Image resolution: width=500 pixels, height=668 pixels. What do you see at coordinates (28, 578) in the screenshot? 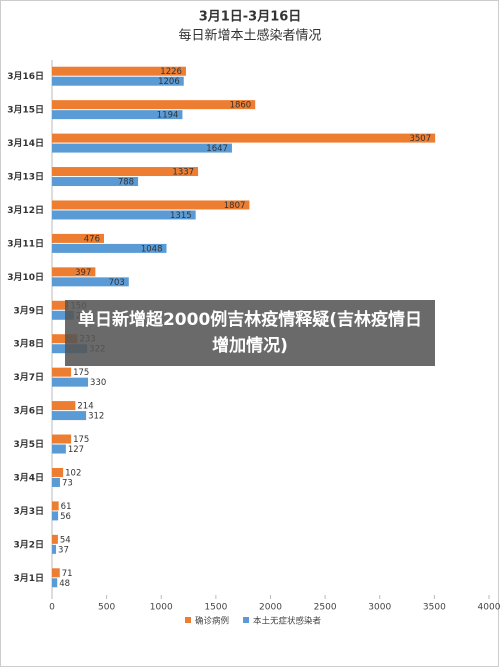
I see `y-tick-label: 3月1日` at bounding box center [28, 578].